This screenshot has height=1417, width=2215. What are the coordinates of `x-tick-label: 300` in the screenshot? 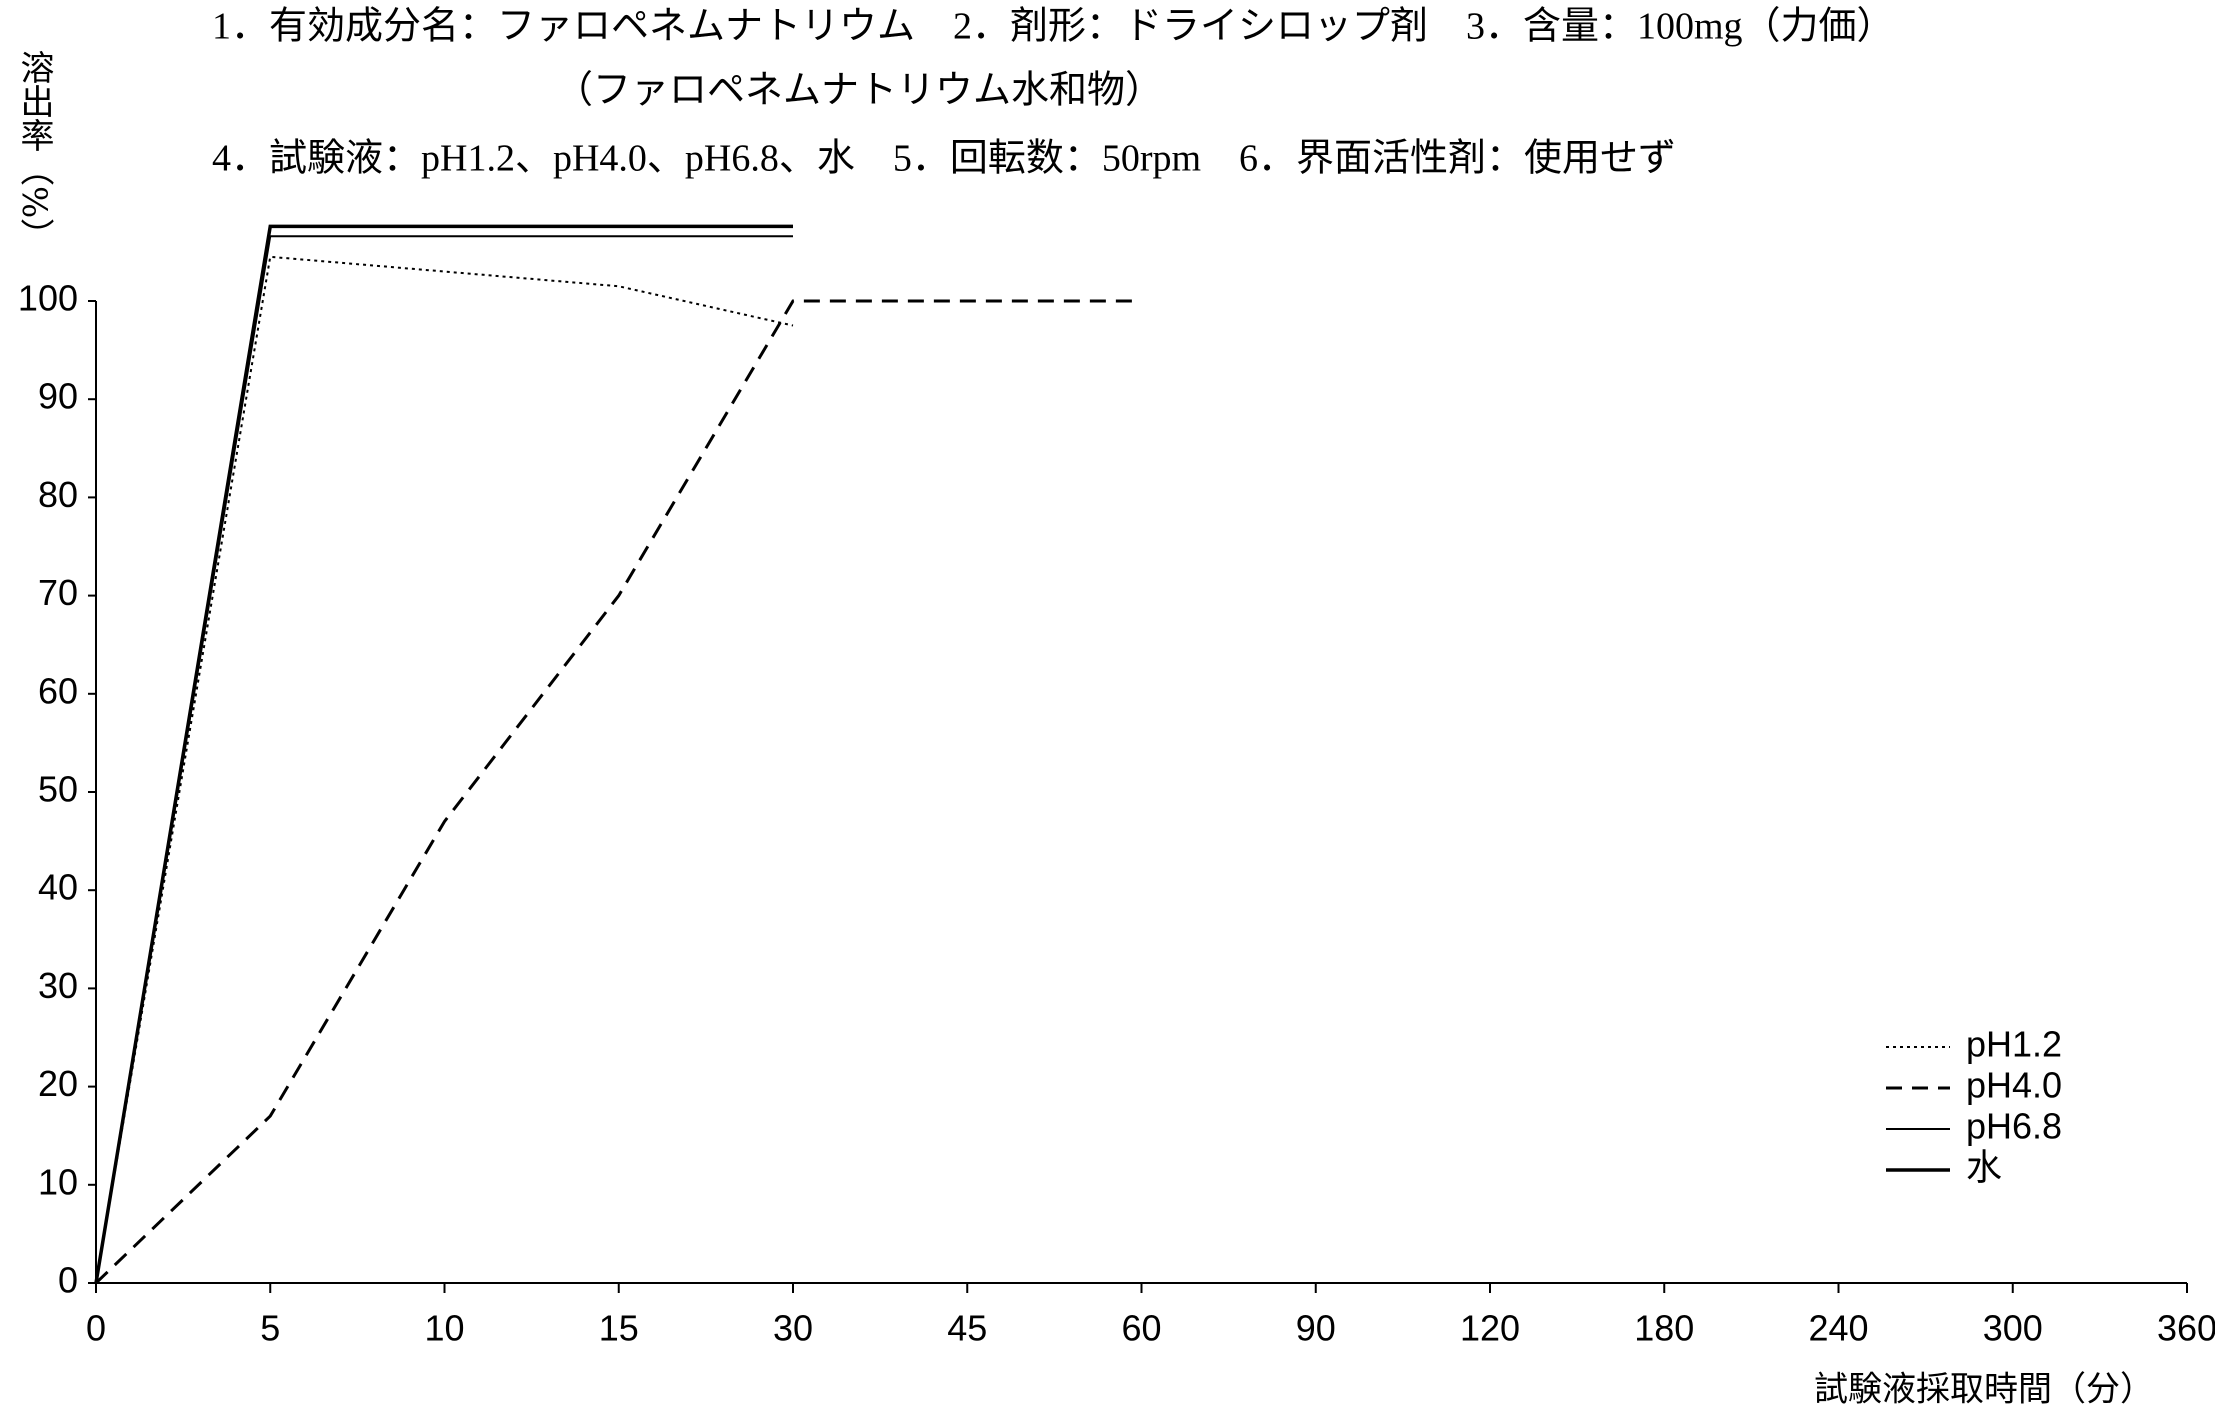 It's located at (2013, 1328).